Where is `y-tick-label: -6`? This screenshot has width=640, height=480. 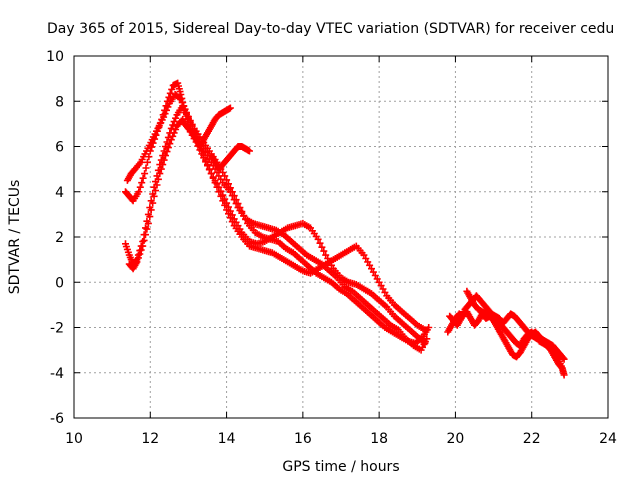
y-tick-label: -6 is located at coordinates (57, 419).